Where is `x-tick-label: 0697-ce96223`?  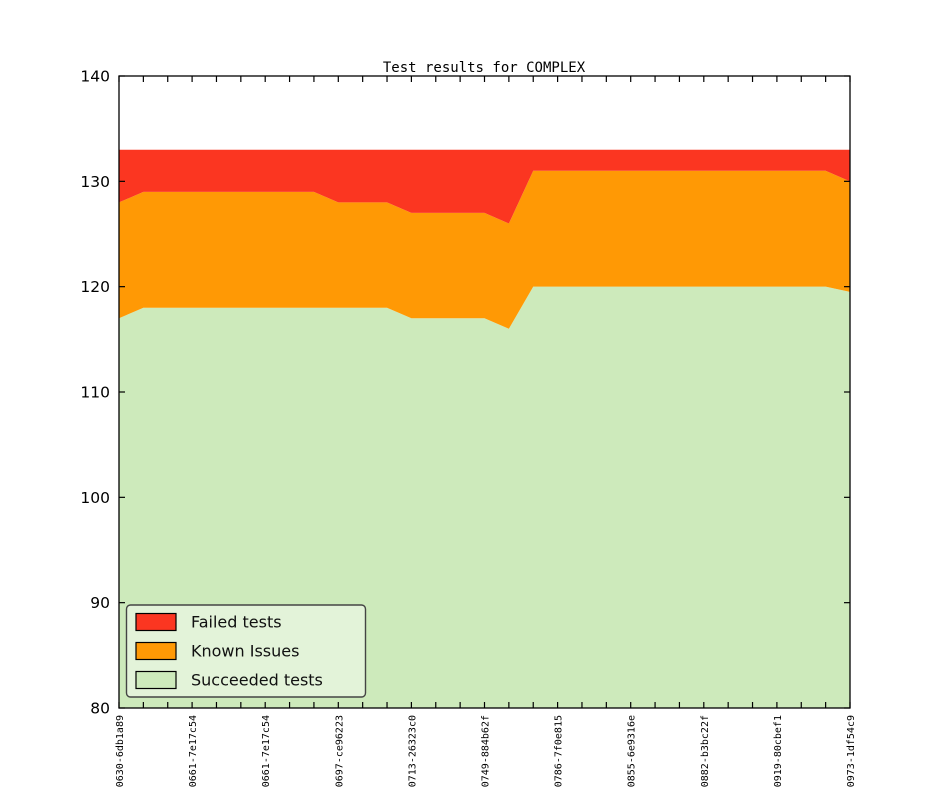
x-tick-label: 0697-ce96223 is located at coordinates (339, 751).